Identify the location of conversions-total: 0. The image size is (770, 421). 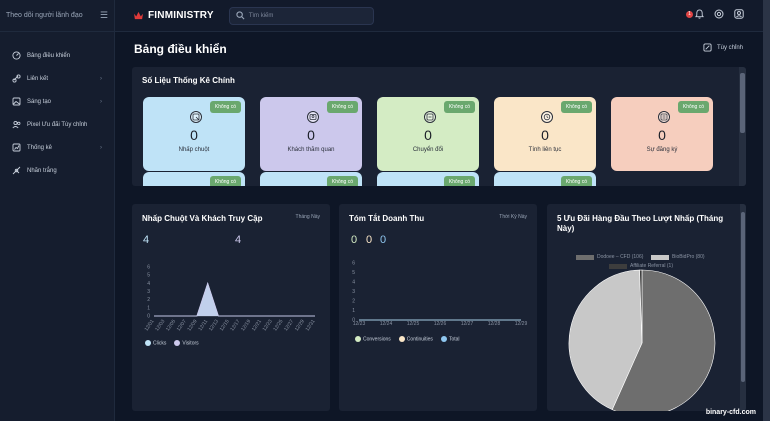
(354, 240).